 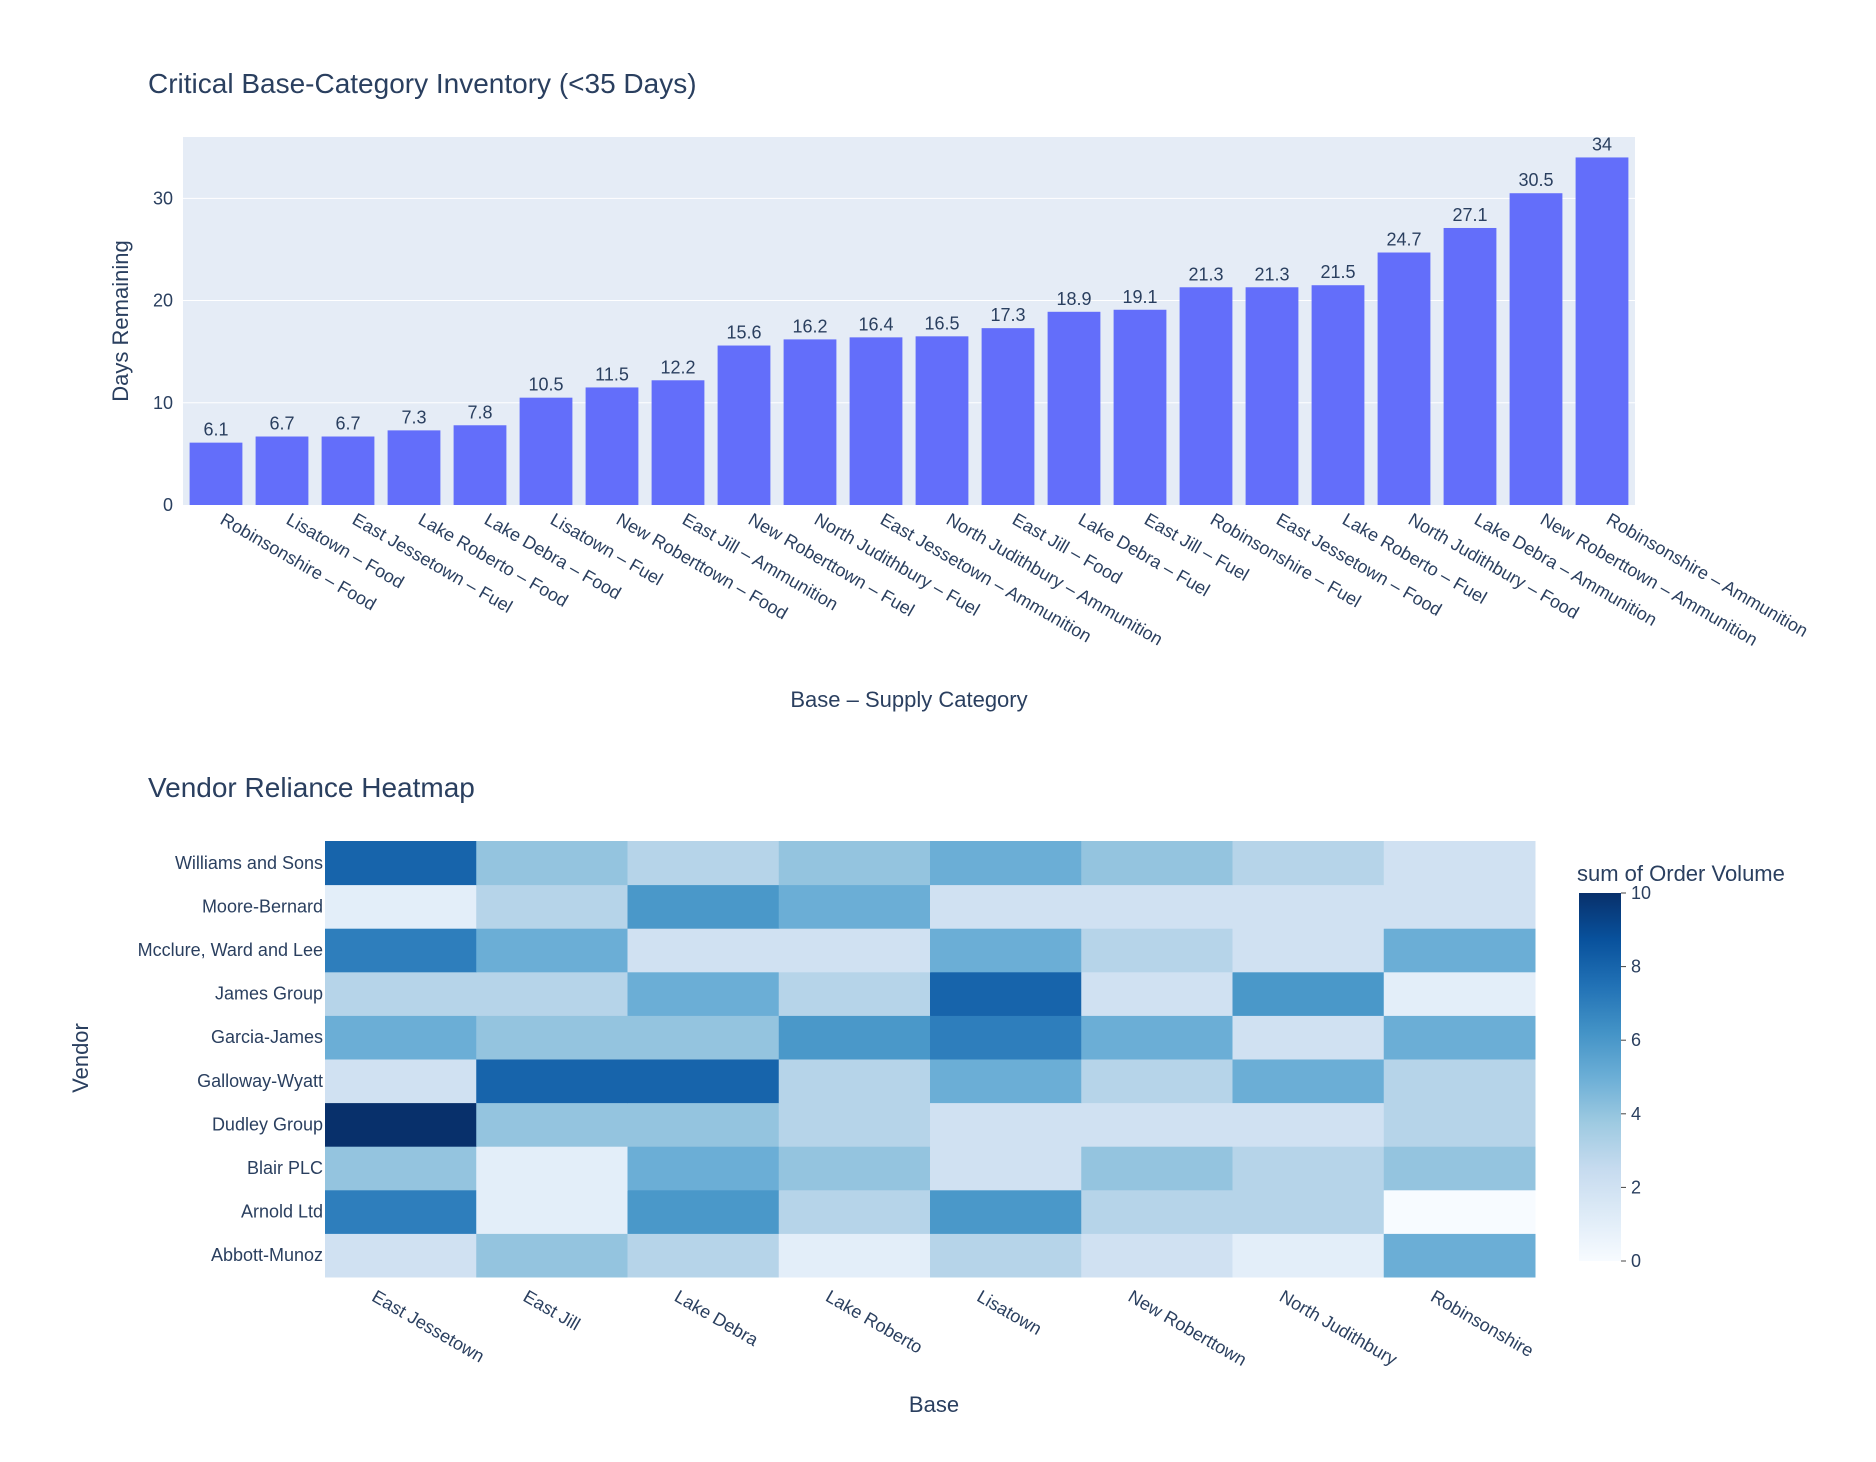 I want to click on bar-y-tick-label: 10, so click(x=163, y=403).